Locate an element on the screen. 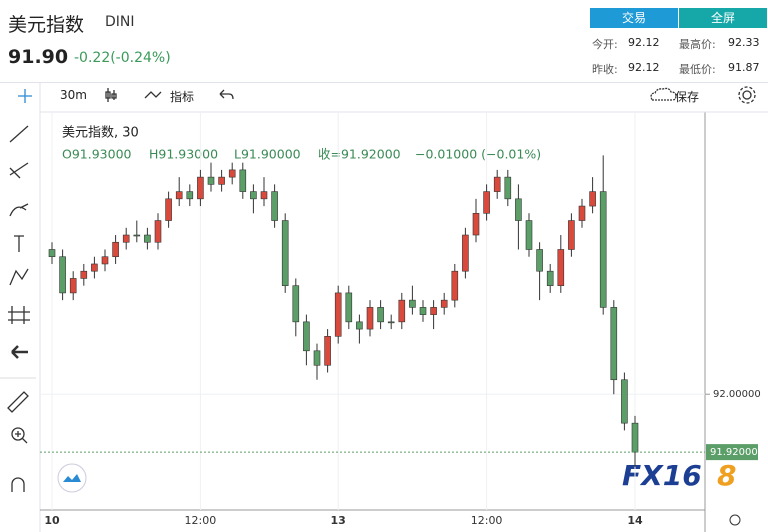  chart-title: 美元指数, 30 is located at coordinates (100, 133).